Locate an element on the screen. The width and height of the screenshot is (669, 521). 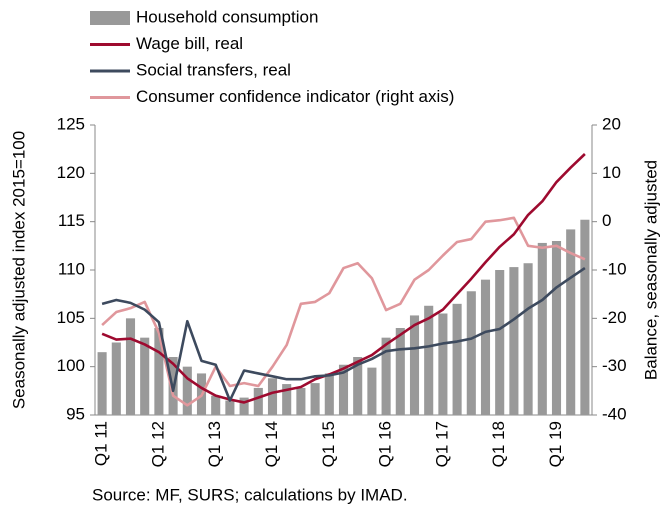
x-tick-label: Q1 19 is located at coordinates (555, 444).